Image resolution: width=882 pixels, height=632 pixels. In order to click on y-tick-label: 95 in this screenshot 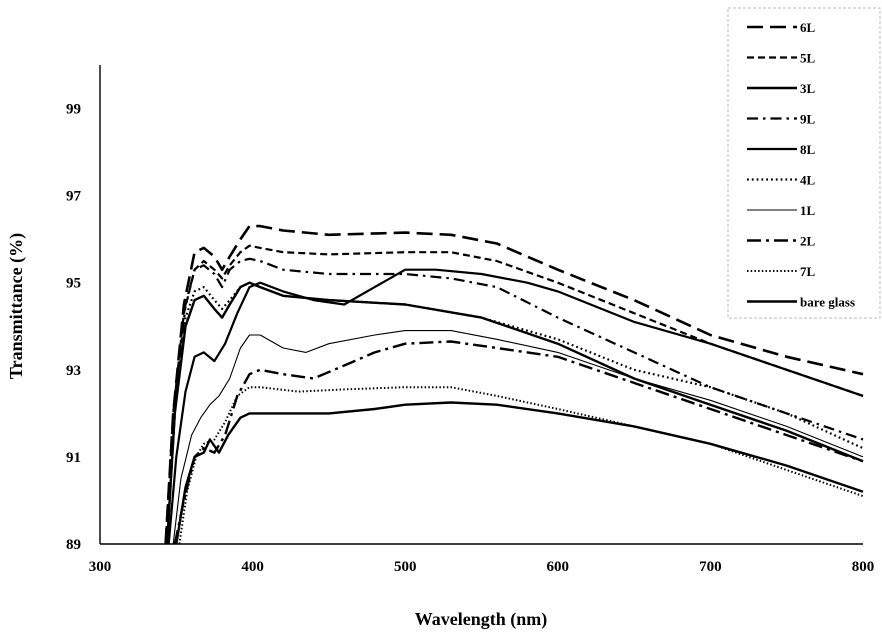, I will do `click(73, 284)`.